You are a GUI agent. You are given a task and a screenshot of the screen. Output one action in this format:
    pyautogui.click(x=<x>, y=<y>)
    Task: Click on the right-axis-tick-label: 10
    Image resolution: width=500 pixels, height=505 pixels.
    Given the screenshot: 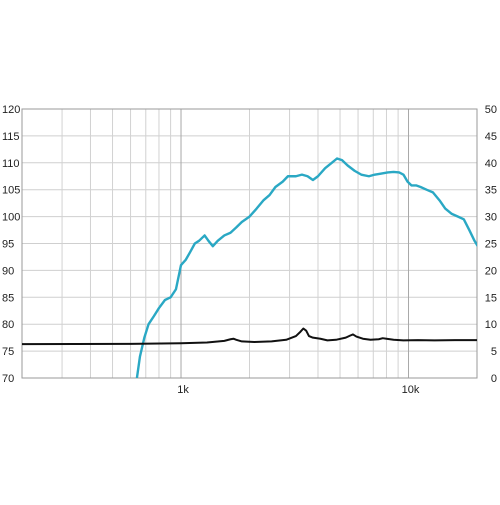 What is the action you would take?
    pyautogui.click(x=491, y=325)
    